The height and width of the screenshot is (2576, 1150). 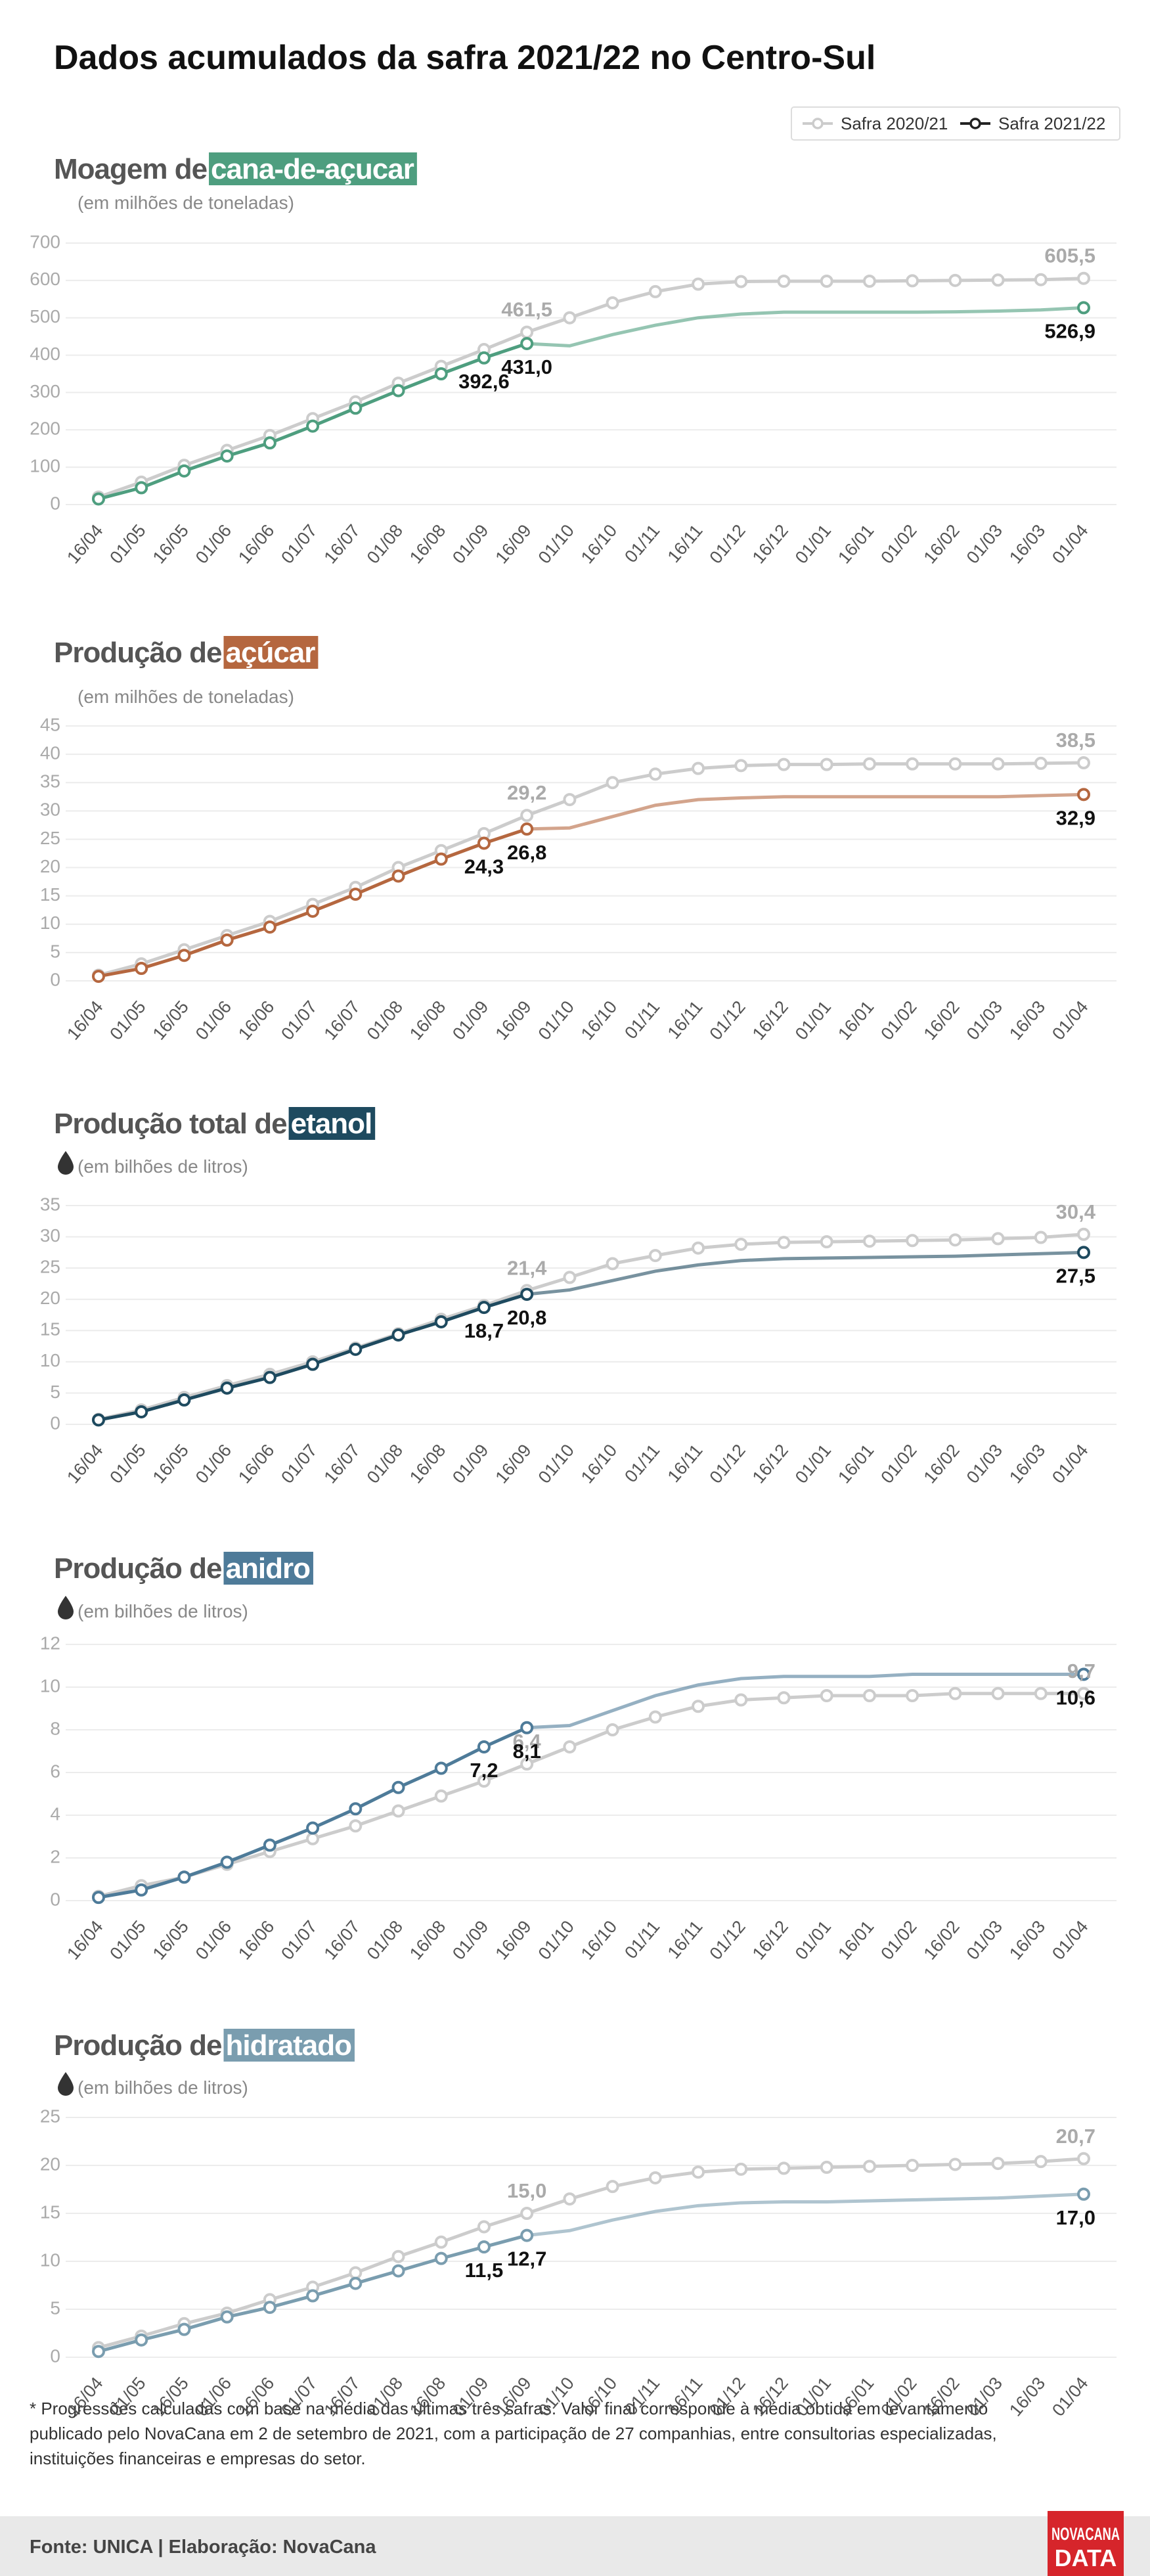 What do you see at coordinates (203, 2547) in the screenshot?
I see `source: Fonte: UNICA | Elaboração: NovaCana` at bounding box center [203, 2547].